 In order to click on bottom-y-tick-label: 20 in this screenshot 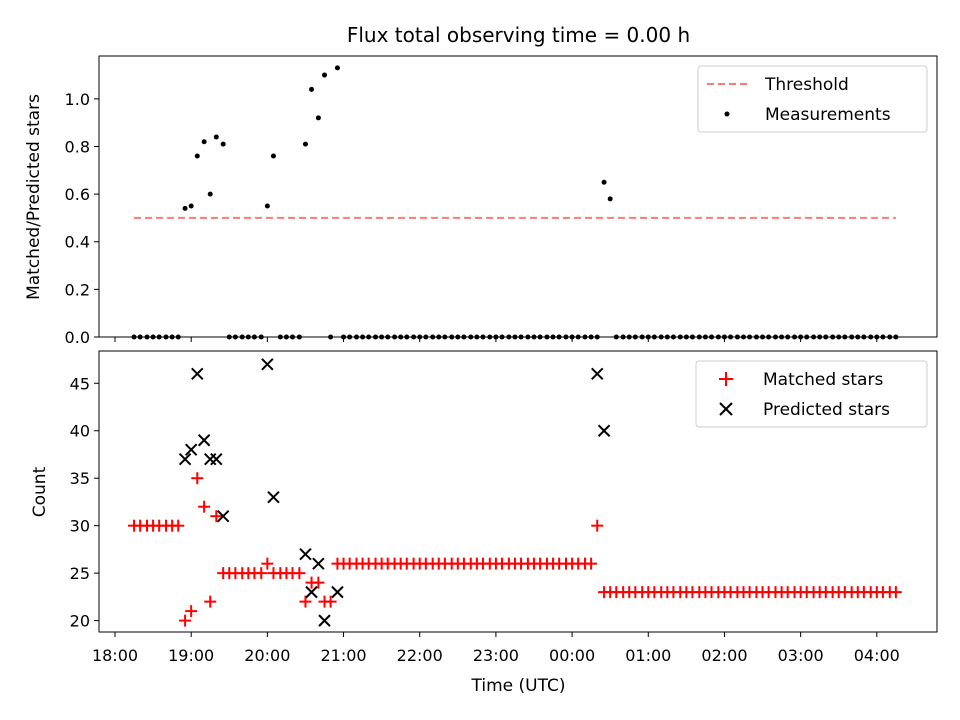, I will do `click(80, 621)`.